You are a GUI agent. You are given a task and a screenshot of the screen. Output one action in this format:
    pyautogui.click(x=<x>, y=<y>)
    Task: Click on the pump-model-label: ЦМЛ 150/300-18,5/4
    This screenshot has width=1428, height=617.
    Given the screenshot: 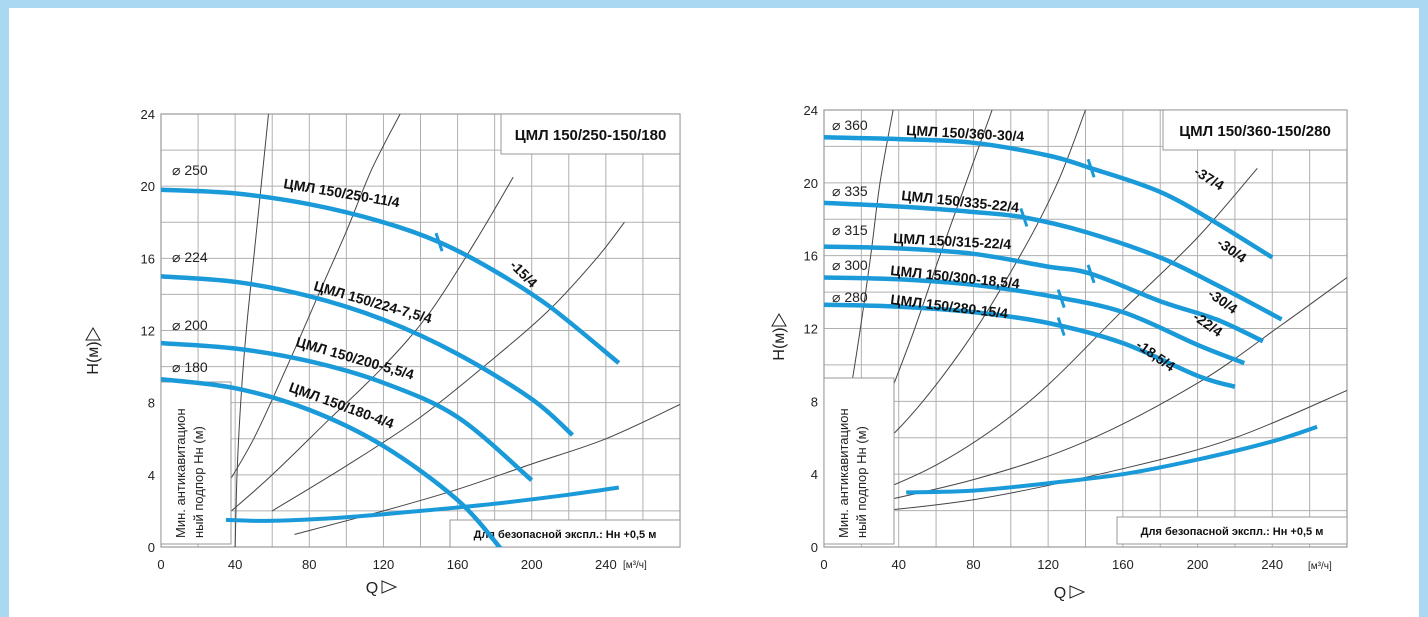 What is the action you would take?
    pyautogui.click(x=955, y=277)
    